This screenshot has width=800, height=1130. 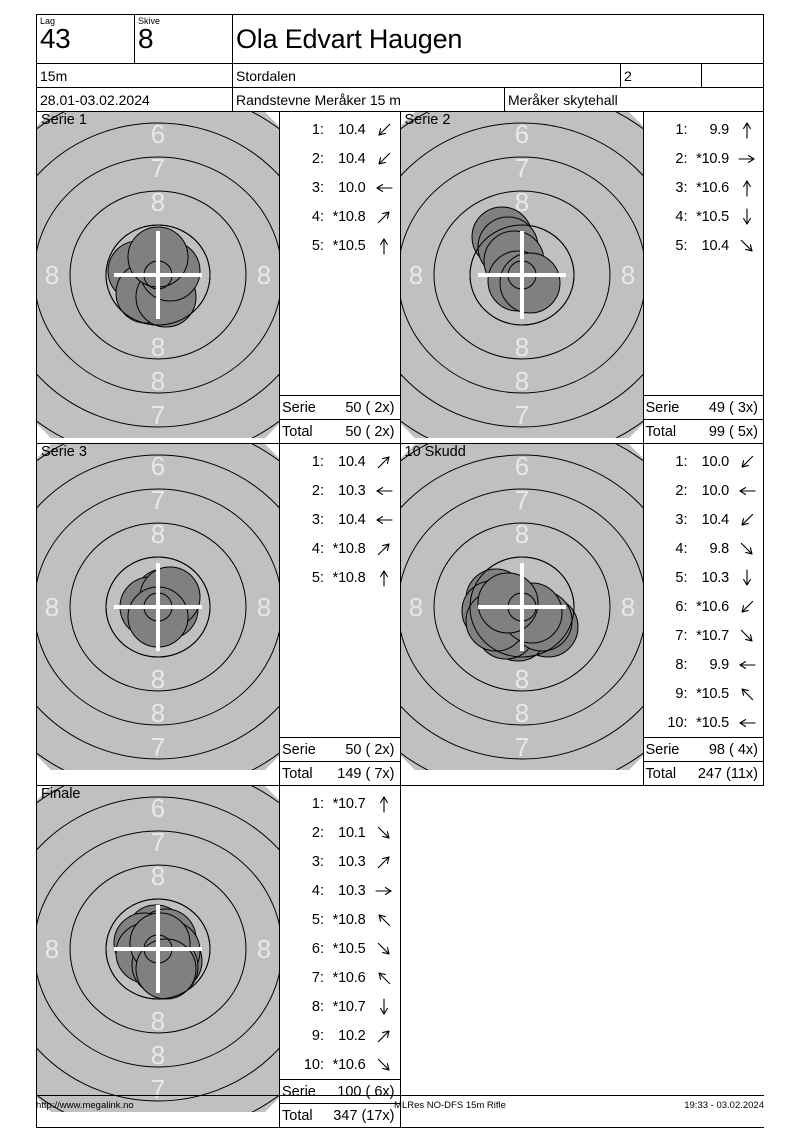 I want to click on shot-row: 5: 10.4, so click(x=704, y=245).